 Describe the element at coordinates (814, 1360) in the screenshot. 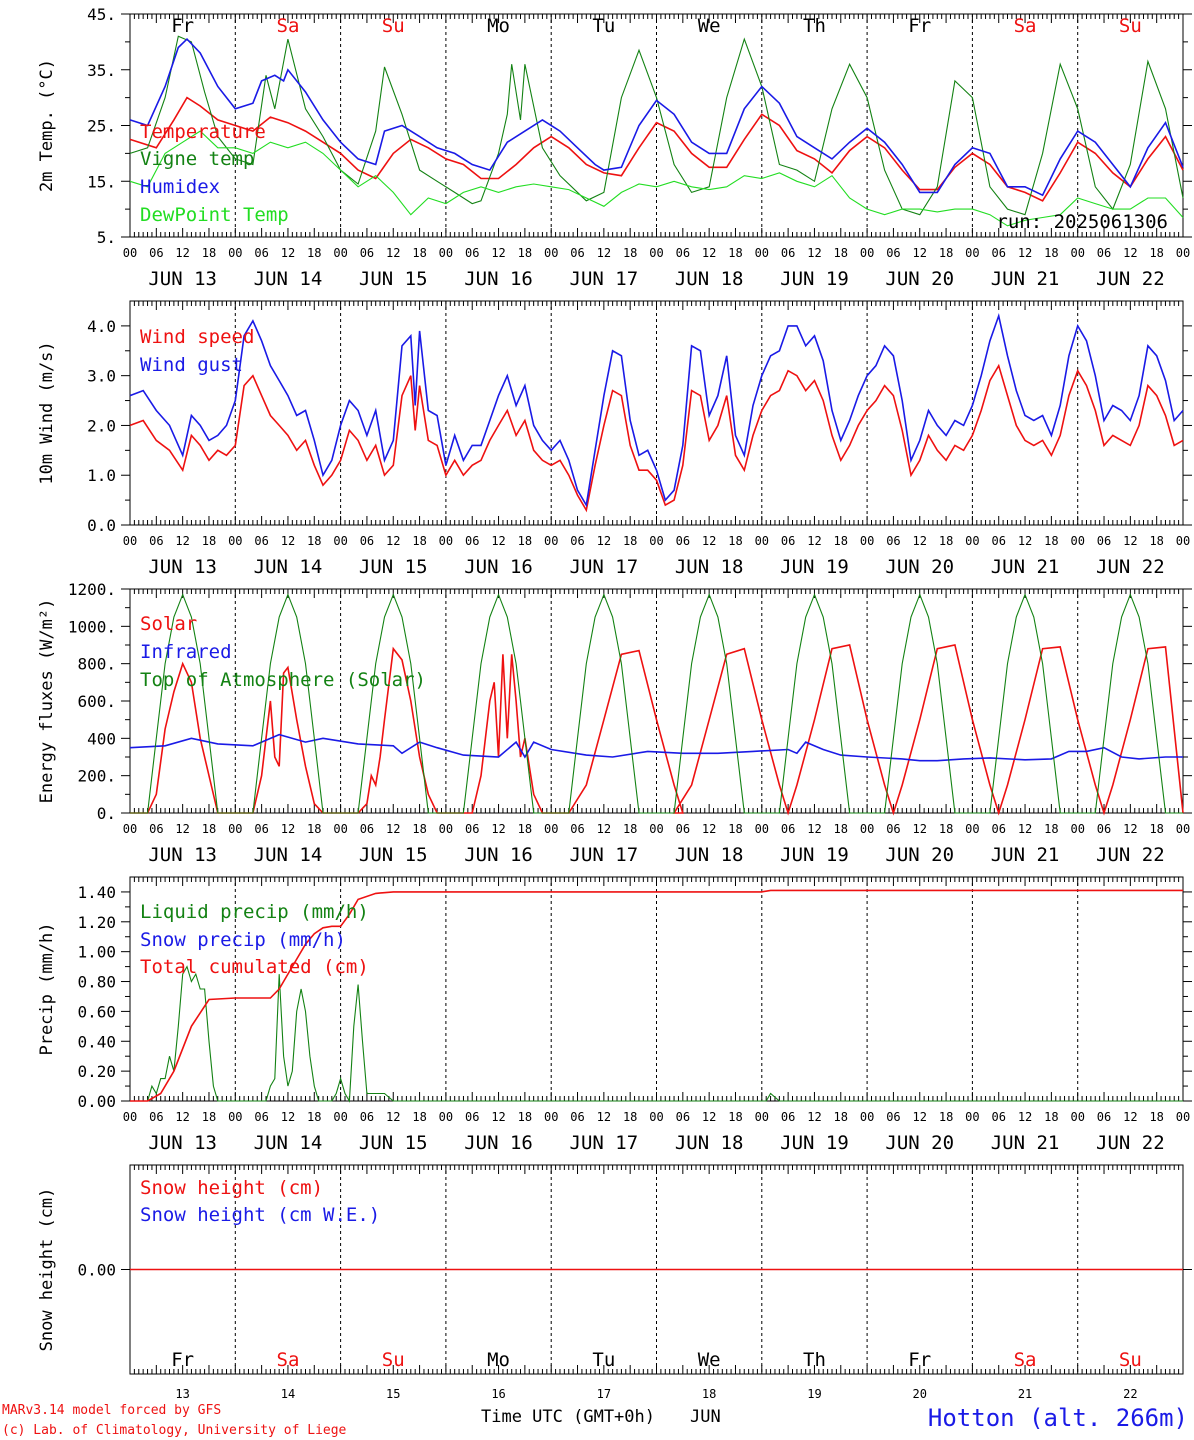

I see `weekday-label: Th` at that location.